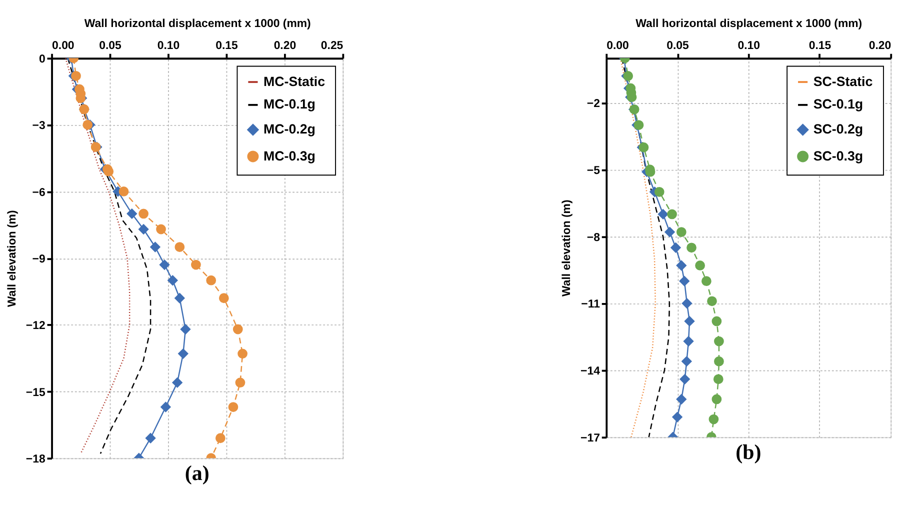  Describe the element at coordinates (590, 372) in the screenshot. I see `y-tick-label: −14` at that location.